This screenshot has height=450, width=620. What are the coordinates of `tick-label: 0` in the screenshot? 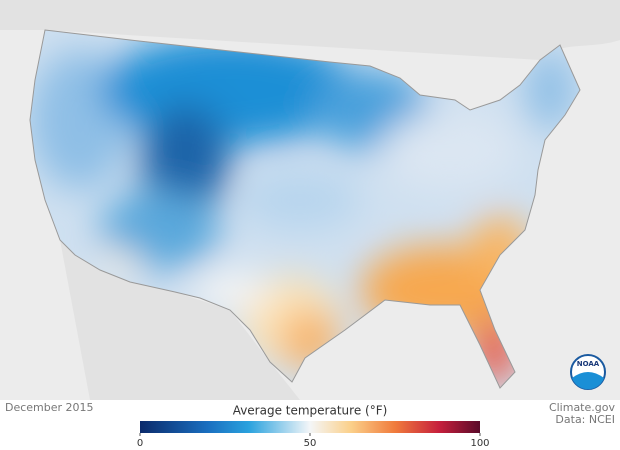 It's located at (140, 443).